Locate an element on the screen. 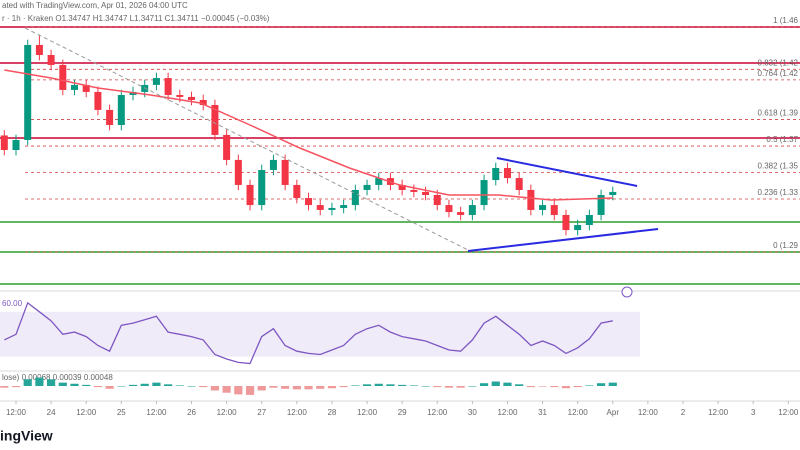 This screenshot has width=800, height=450. x-tick-label: 24 is located at coordinates (51, 412).